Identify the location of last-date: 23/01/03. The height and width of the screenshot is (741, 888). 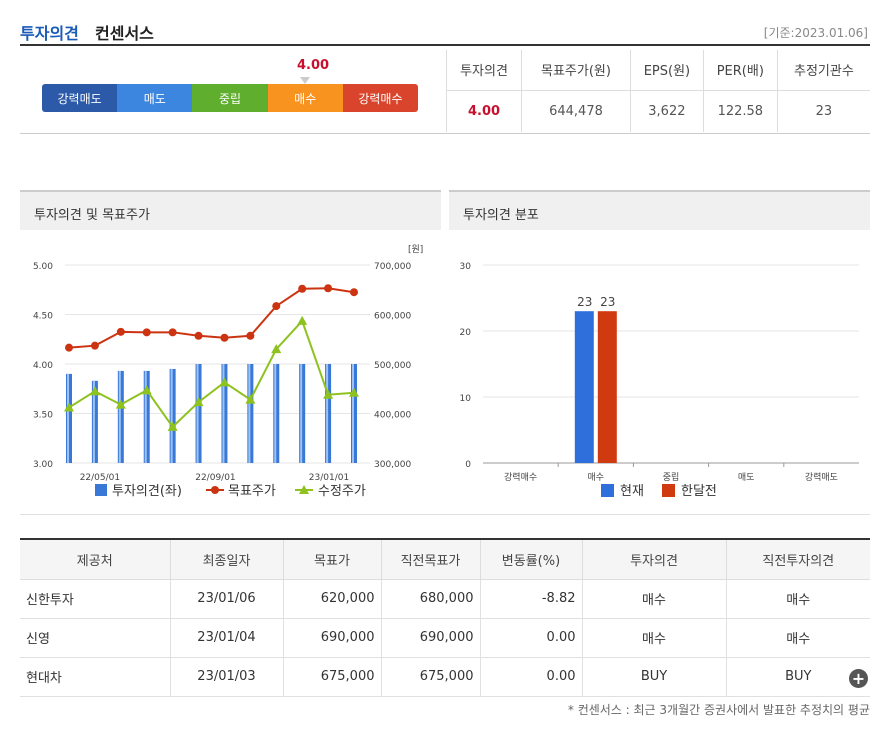
(226, 677).